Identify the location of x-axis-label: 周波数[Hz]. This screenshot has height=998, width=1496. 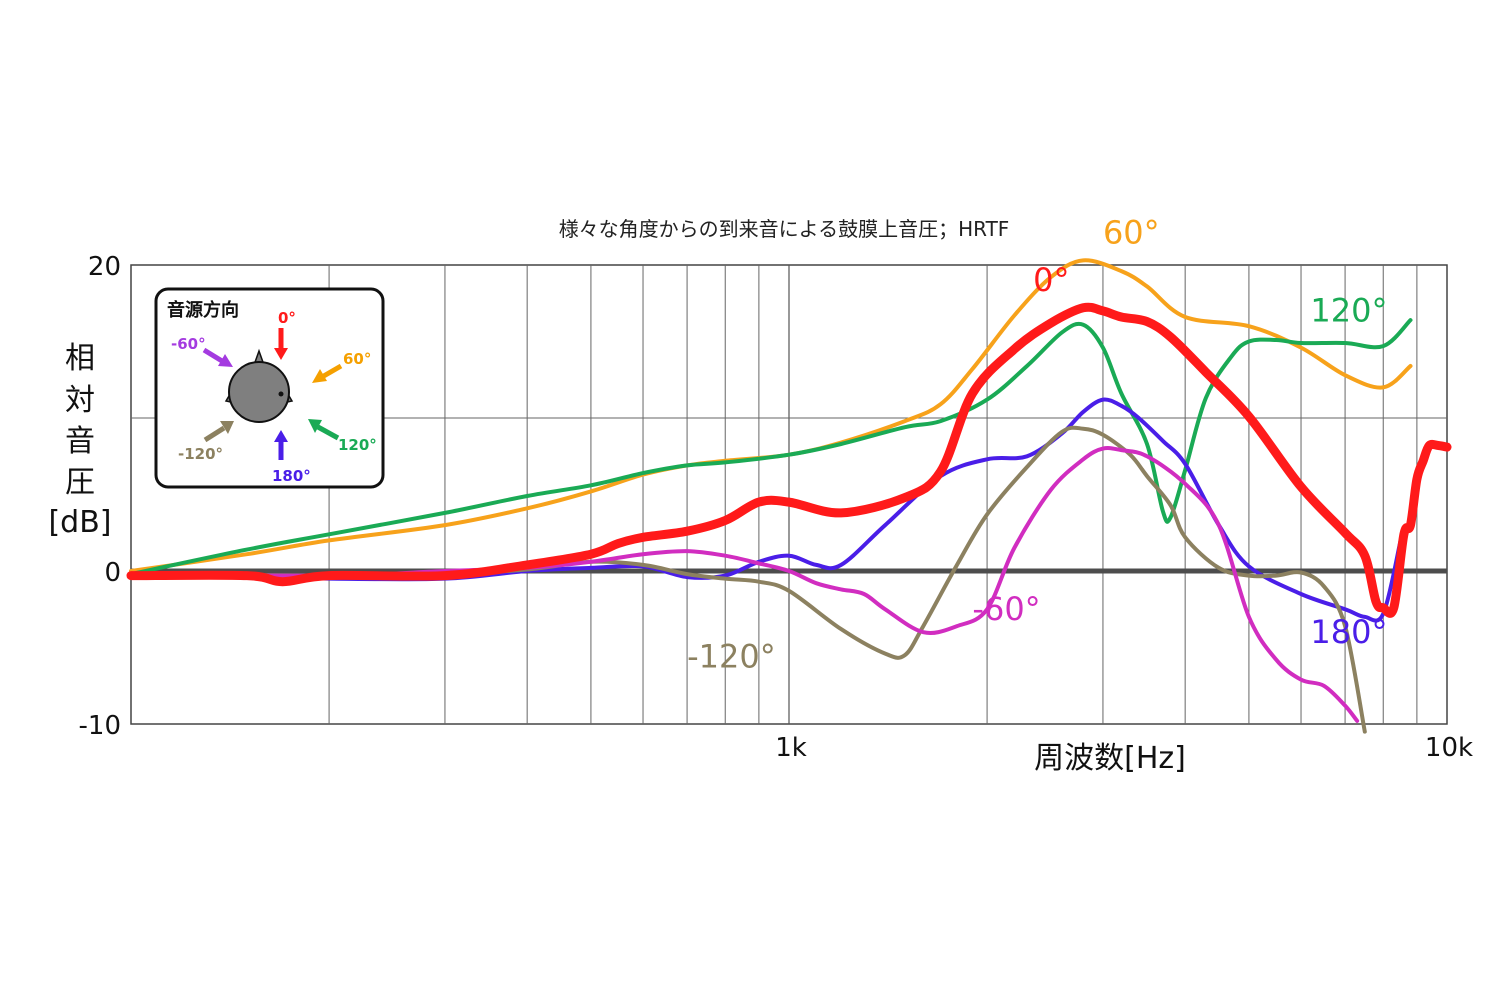
(1110, 758).